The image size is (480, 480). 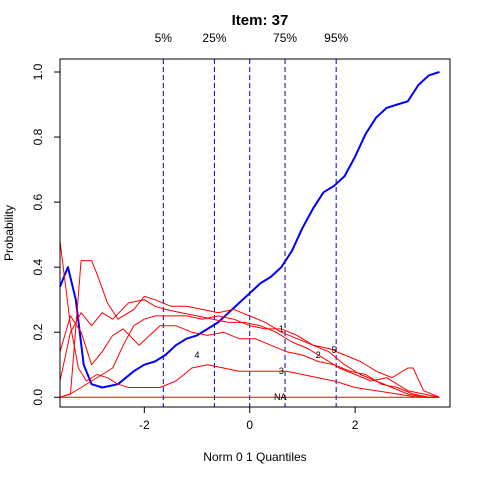 What do you see at coordinates (280, 397) in the screenshot?
I see `curve-label: NA` at bounding box center [280, 397].